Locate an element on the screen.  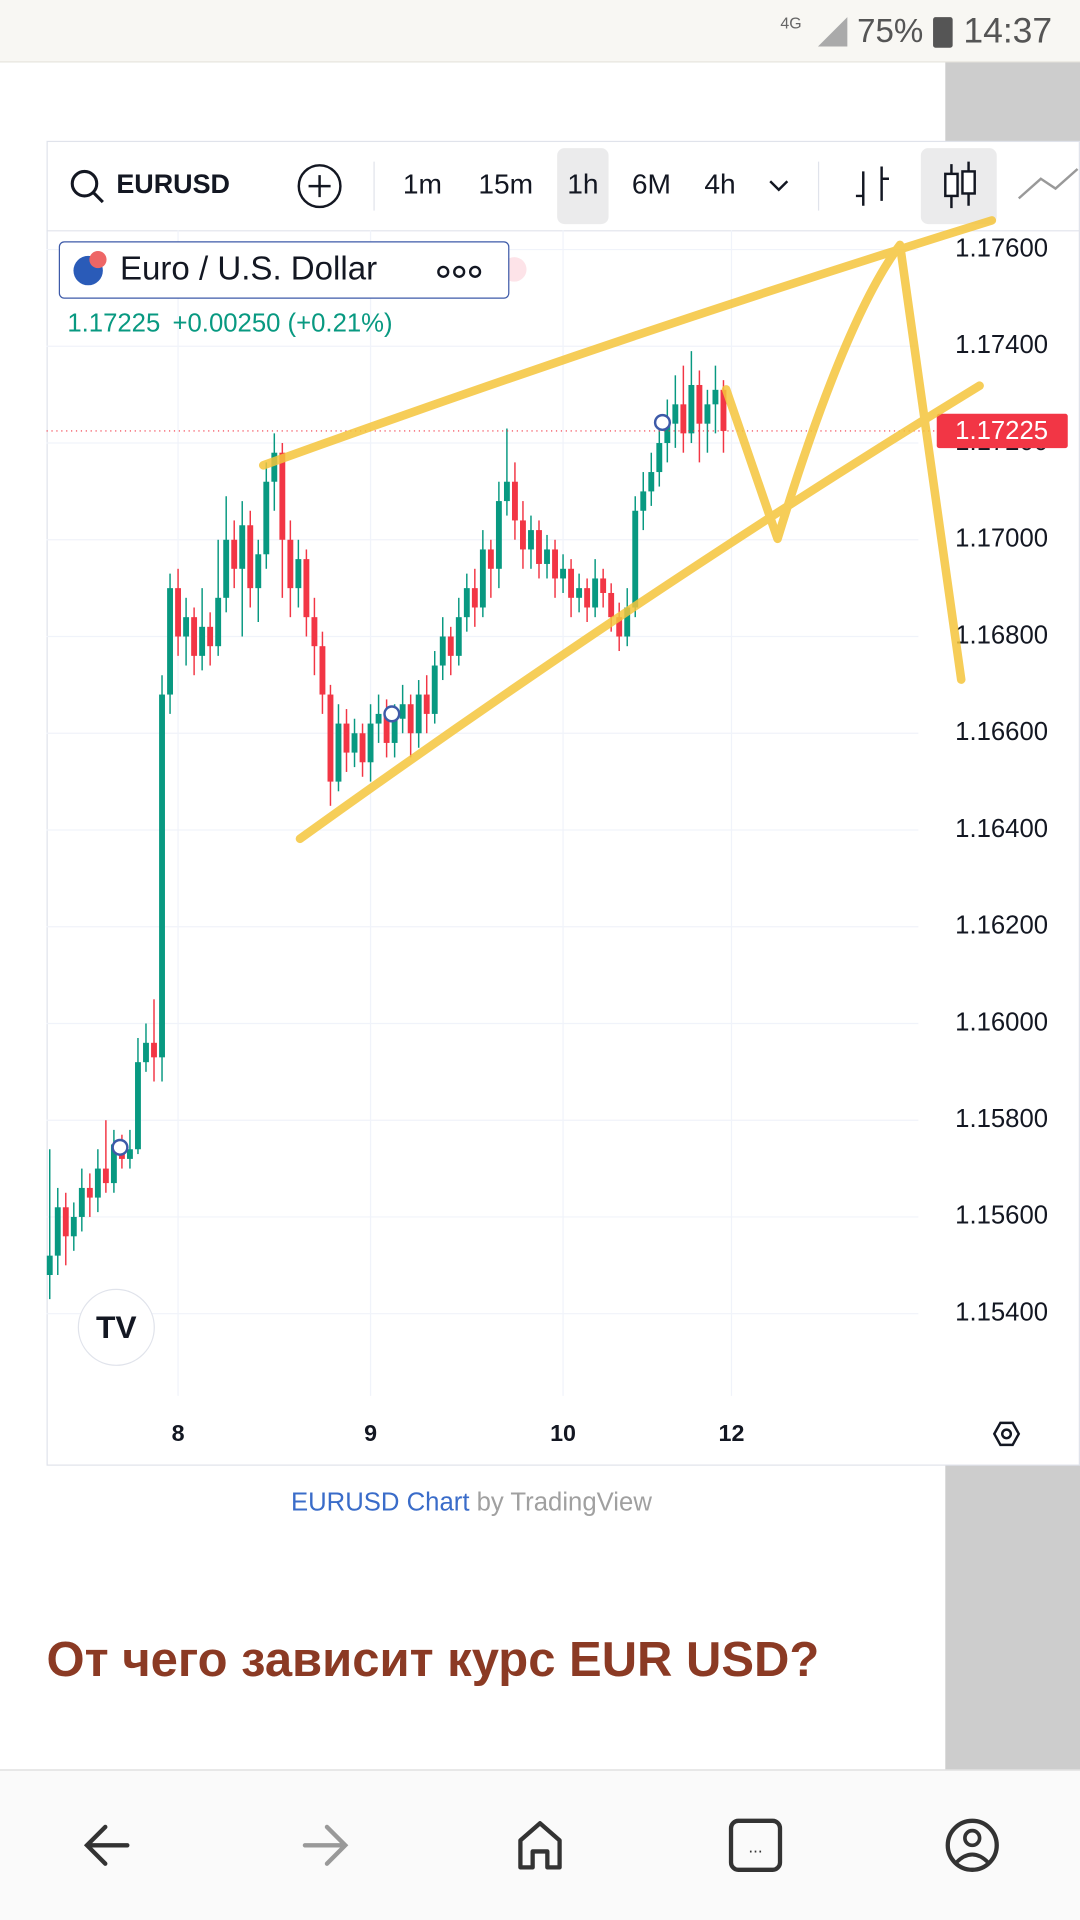
profile-head is located at coordinates (972, 1838).